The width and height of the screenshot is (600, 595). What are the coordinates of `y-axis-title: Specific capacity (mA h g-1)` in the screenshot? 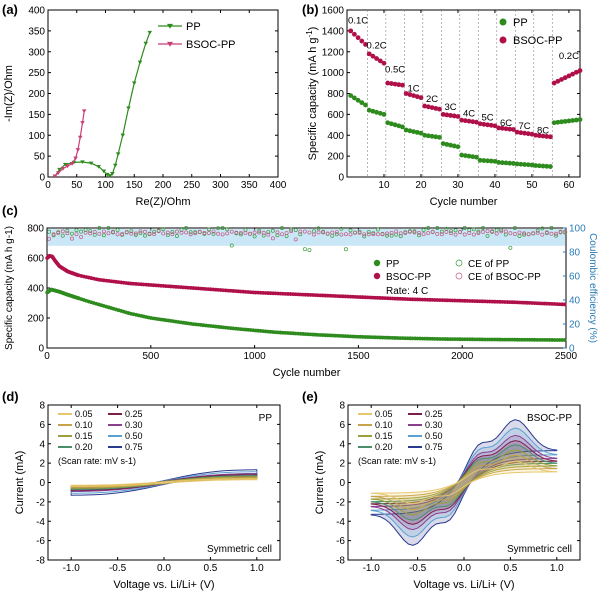 It's located at (312, 94).